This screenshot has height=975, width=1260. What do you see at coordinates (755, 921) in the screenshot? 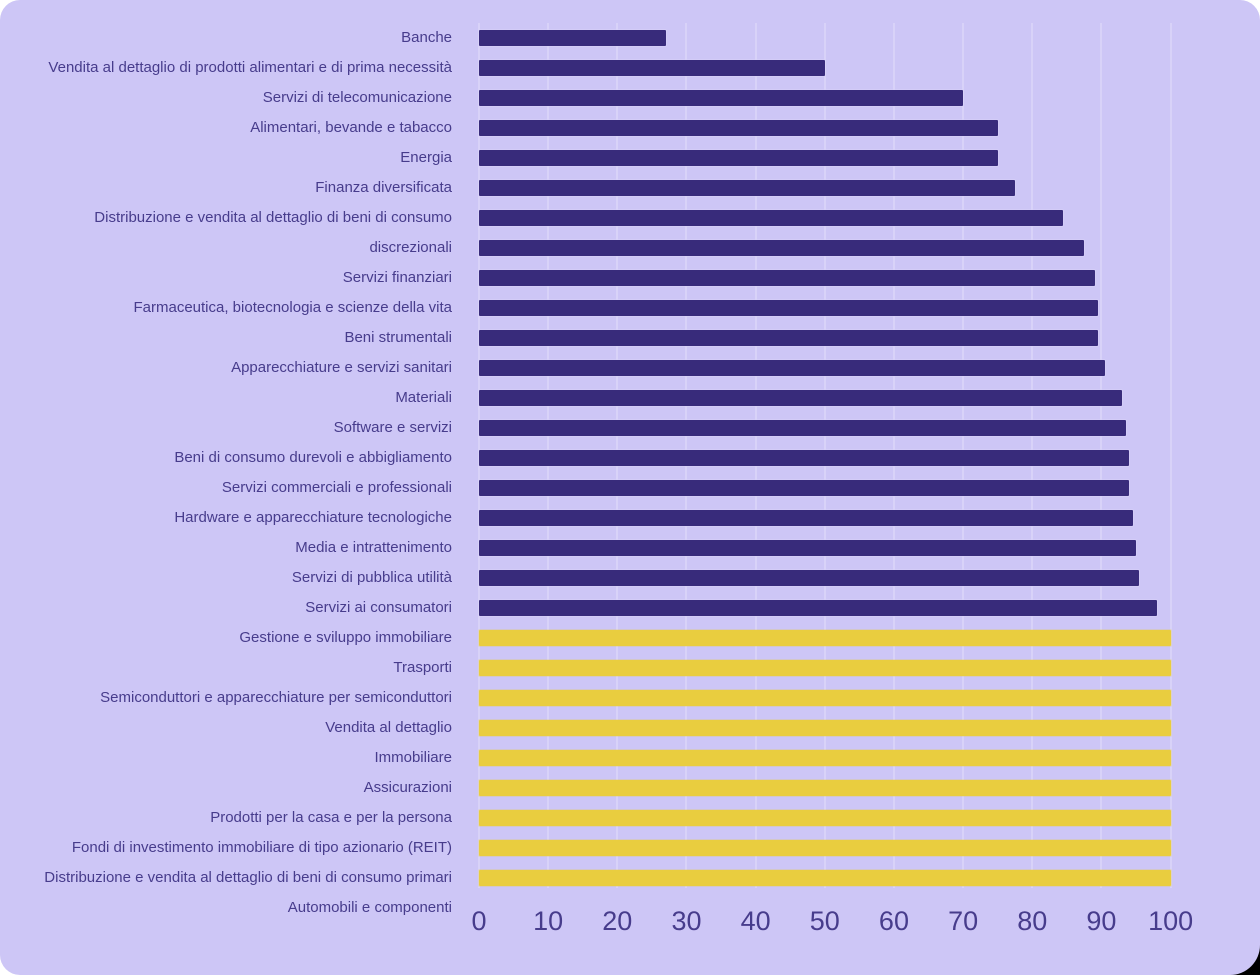
I see `x-axis-tick-label: 40` at bounding box center [755, 921].